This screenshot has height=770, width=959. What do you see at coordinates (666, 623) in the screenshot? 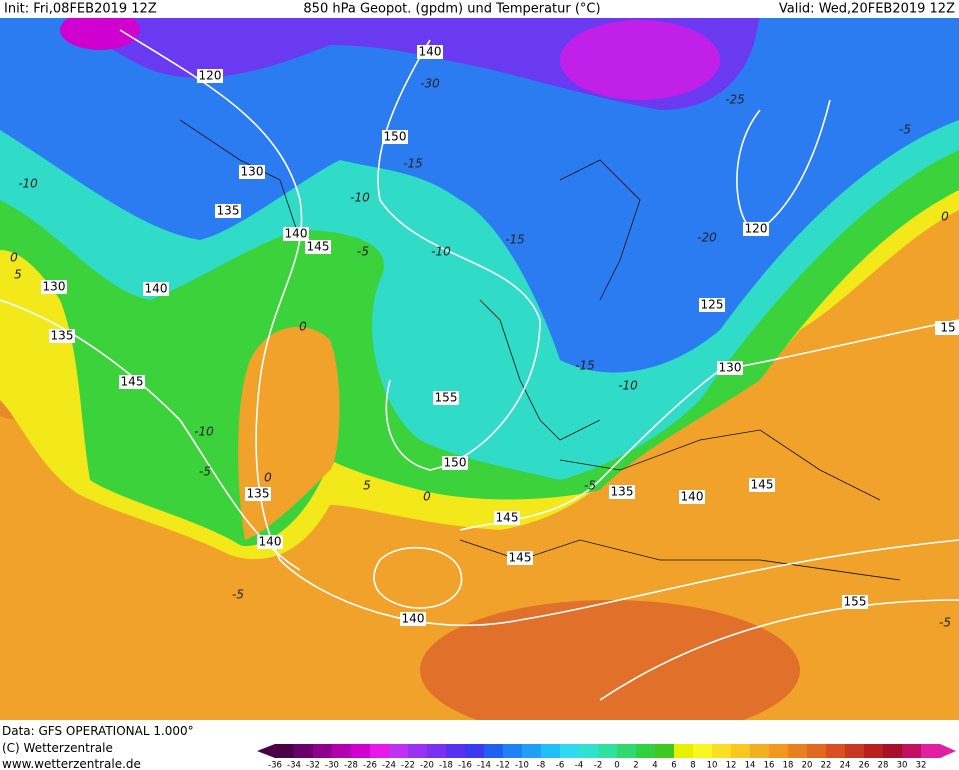
I see `contour-line` at bounding box center [666, 623].